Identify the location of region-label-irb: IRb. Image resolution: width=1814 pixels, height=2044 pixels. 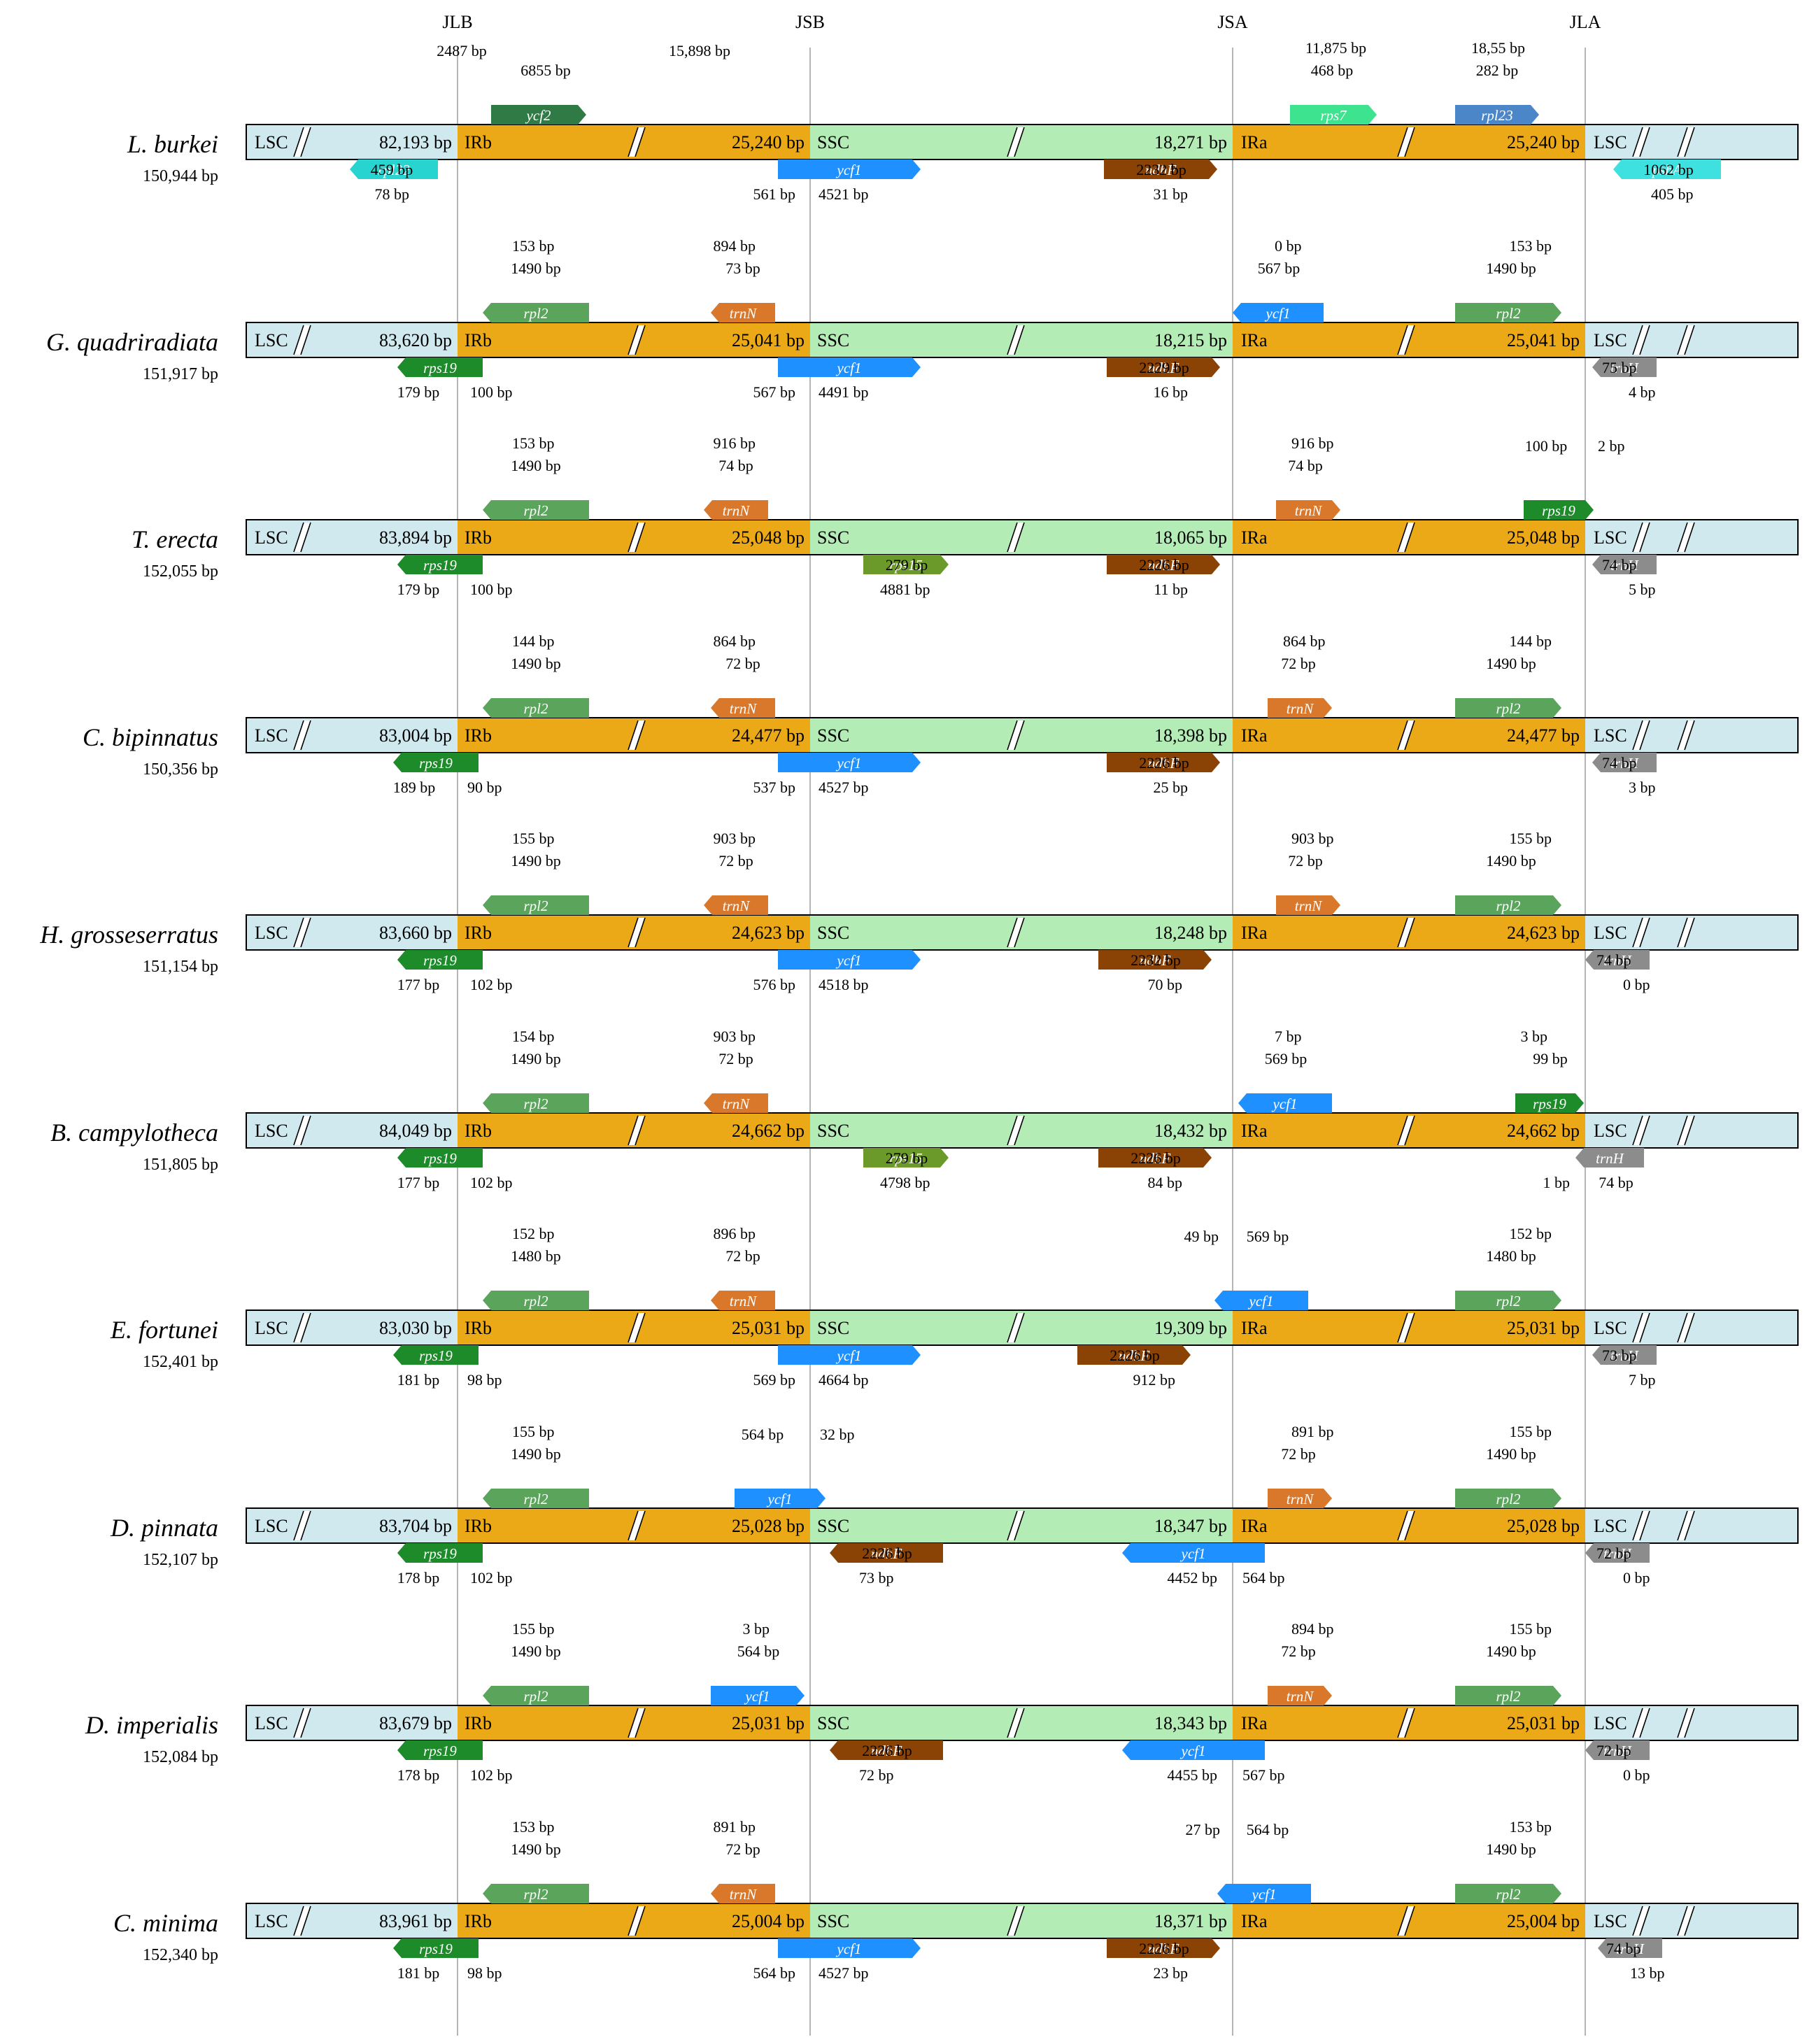
(479, 537).